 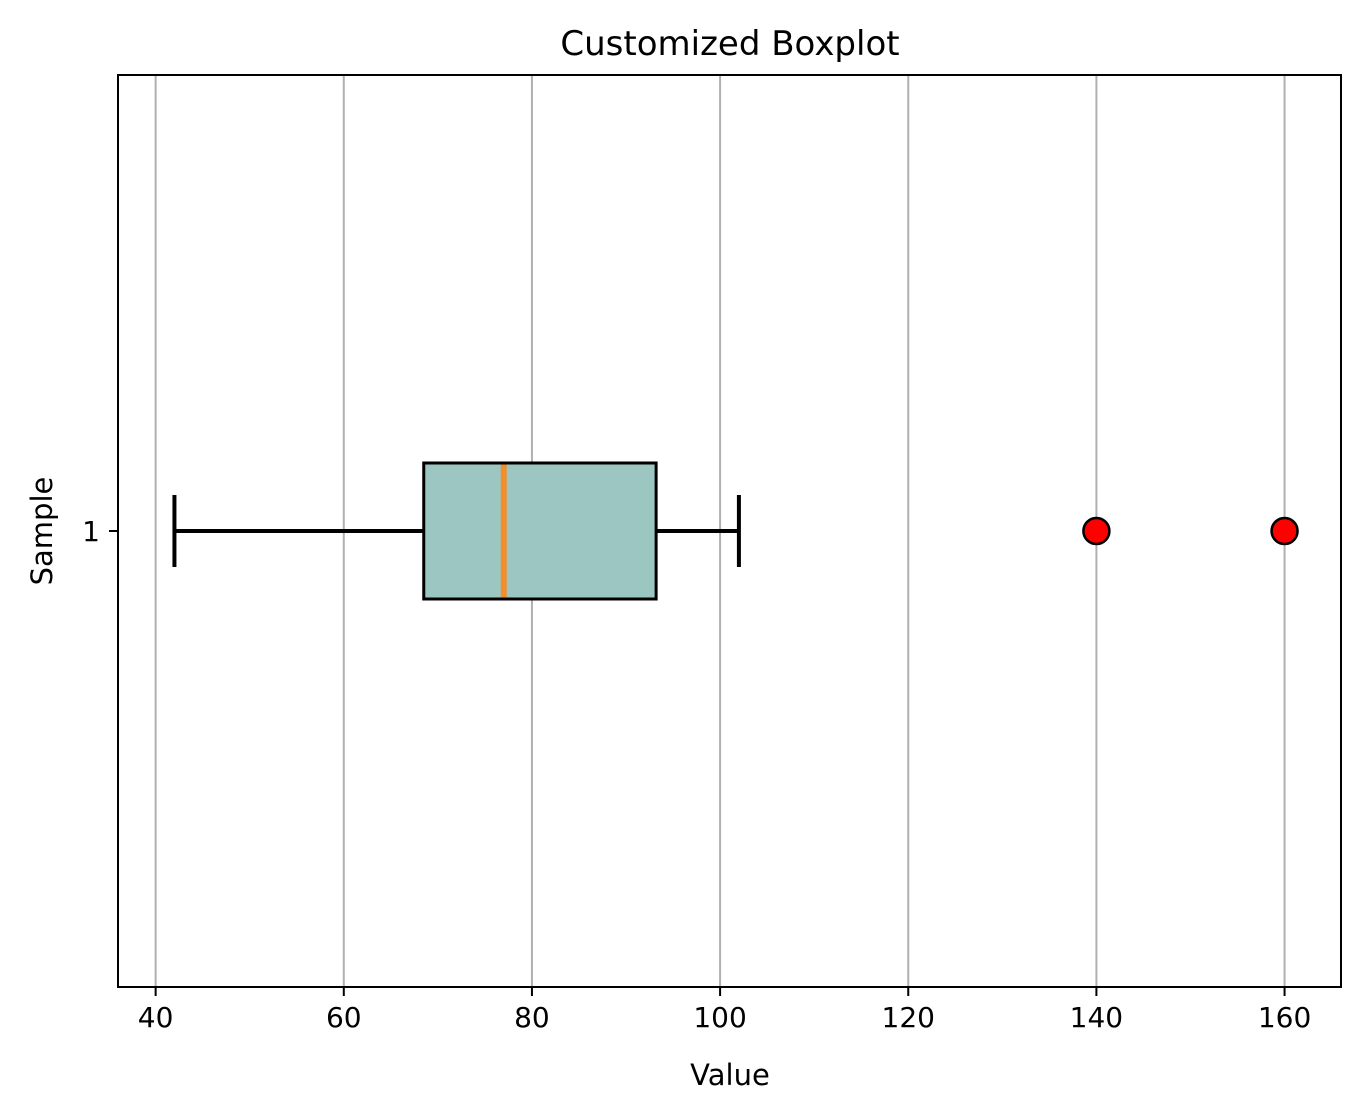 I want to click on chart-title: Customized Boxplot, so click(x=729, y=44).